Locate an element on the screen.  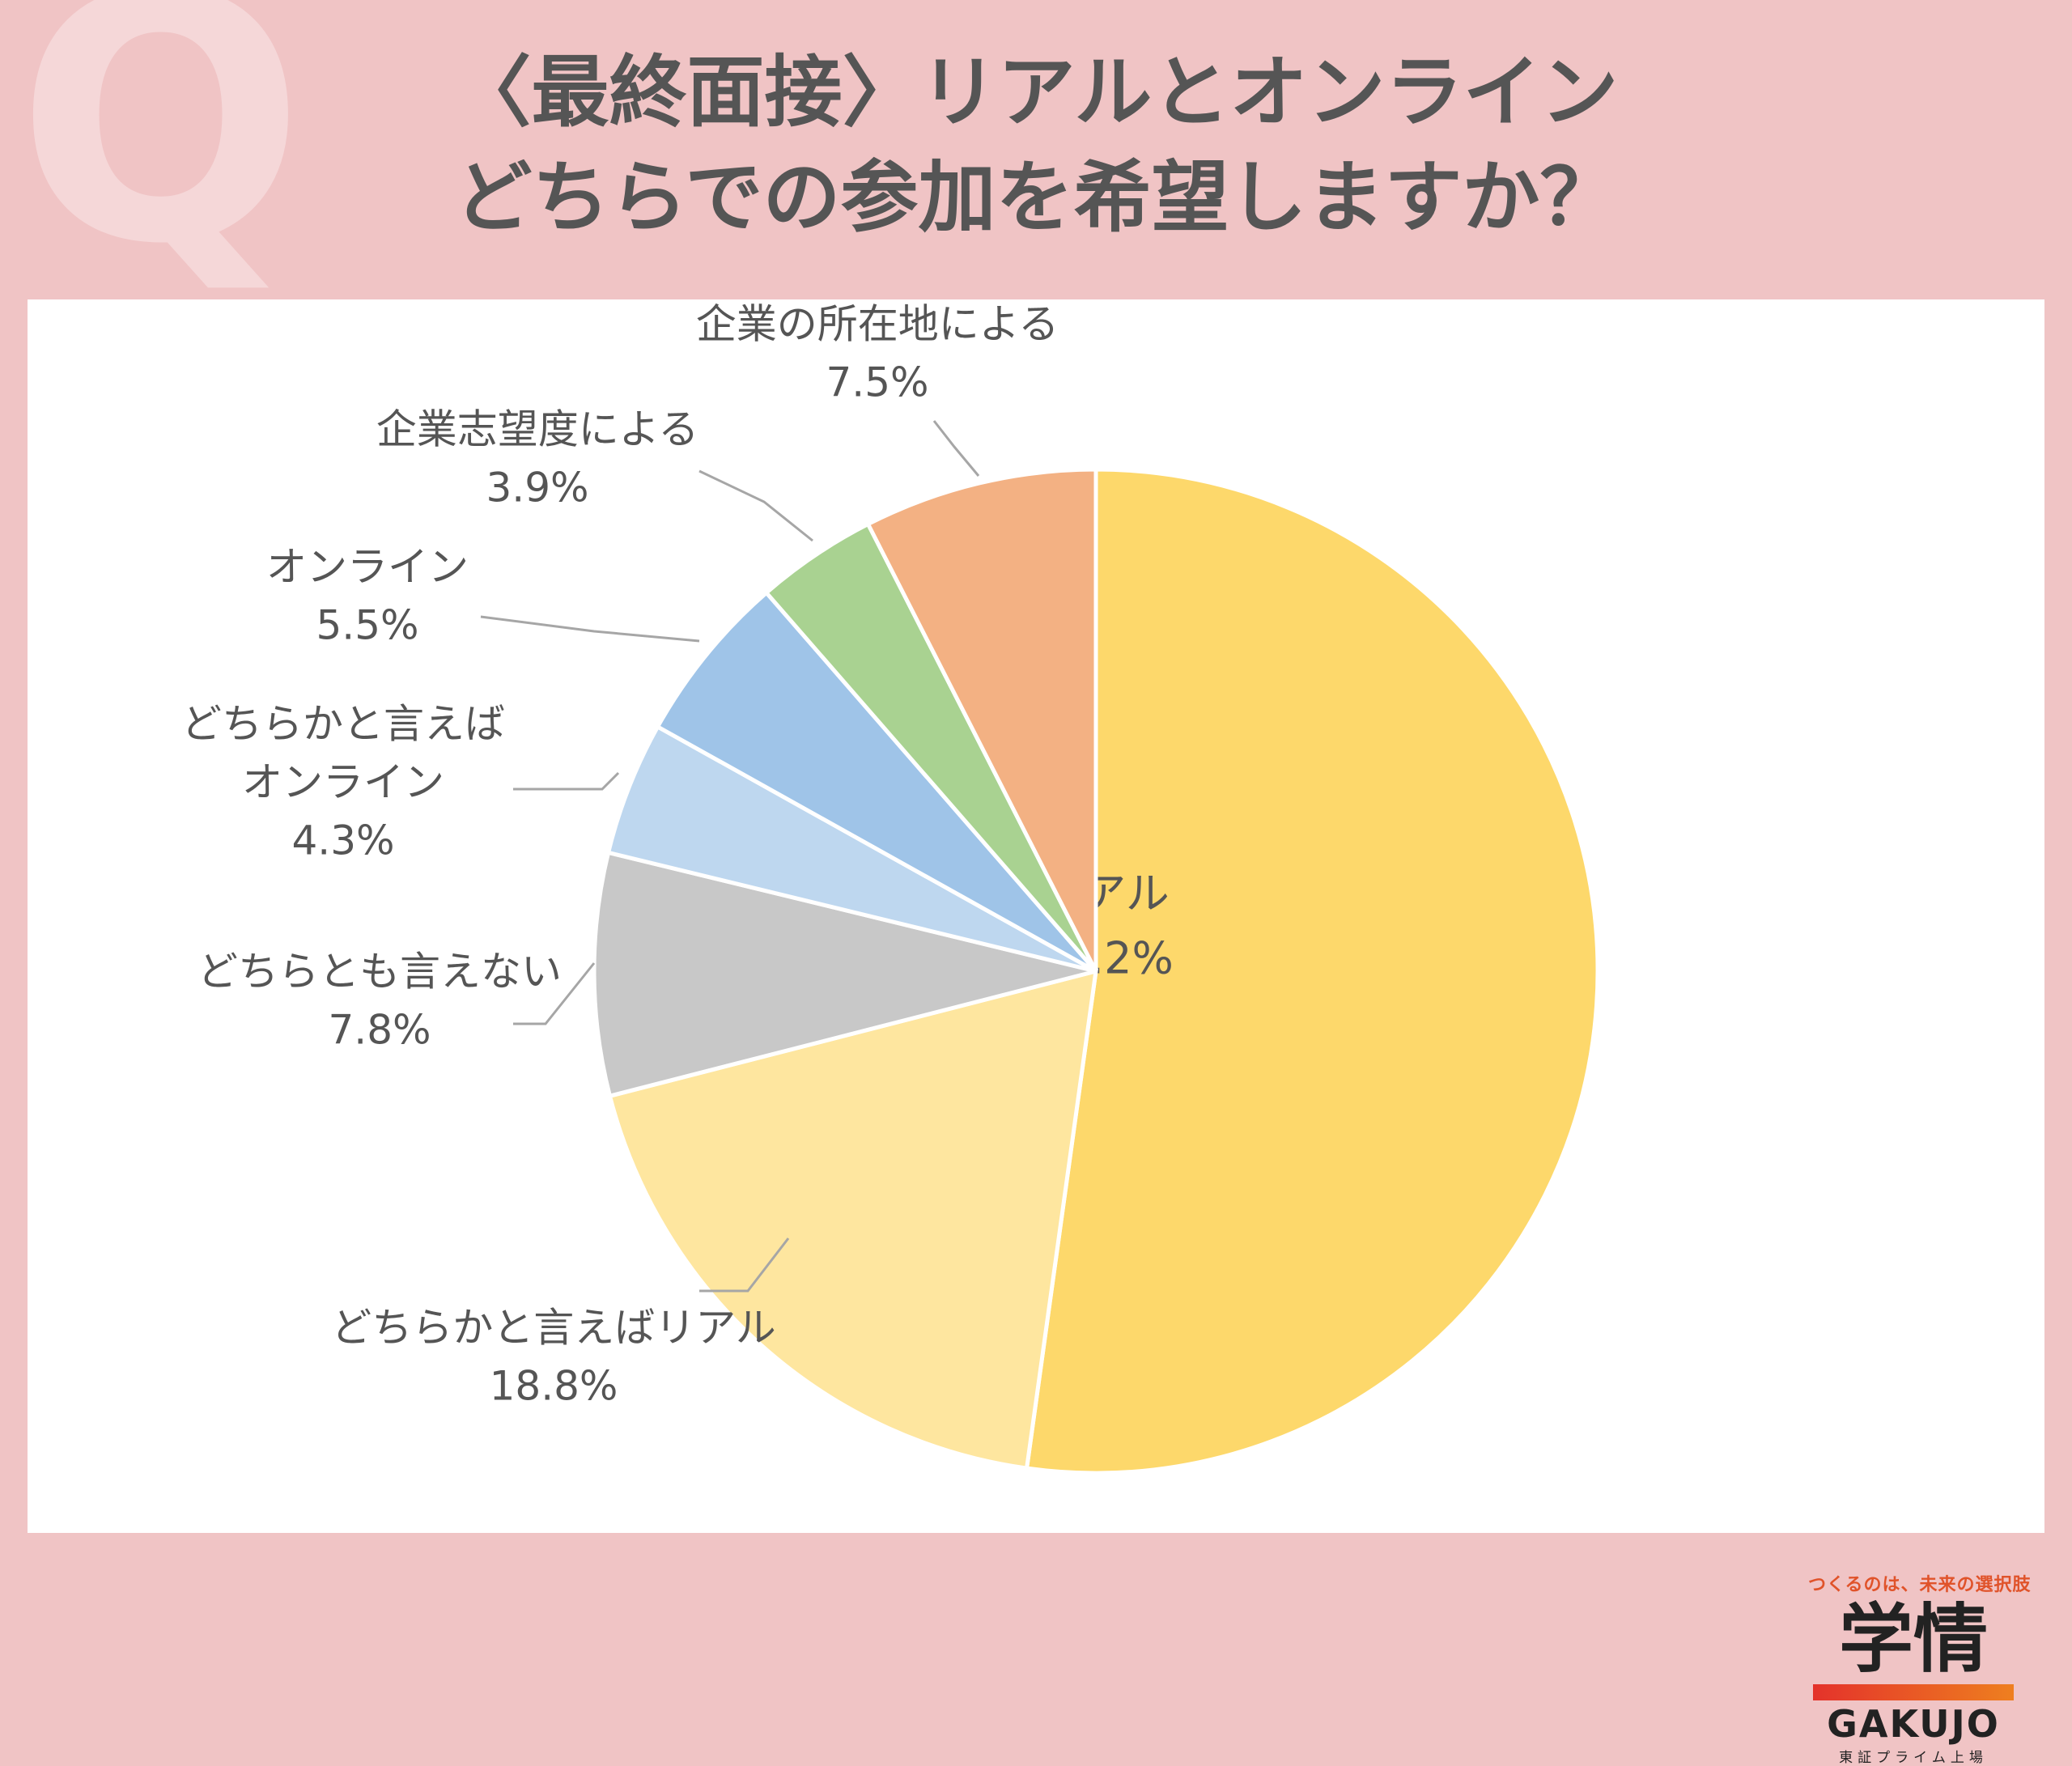
title-line-2: どちらでの参加を希望しますか？ is located at coordinates (1036, 197).